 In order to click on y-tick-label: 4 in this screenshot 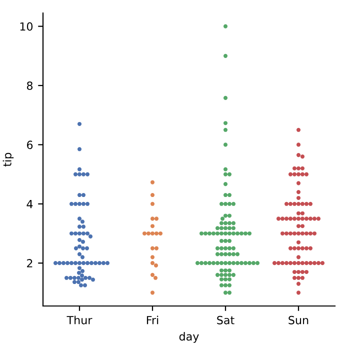, I will do `click(29, 204)`.